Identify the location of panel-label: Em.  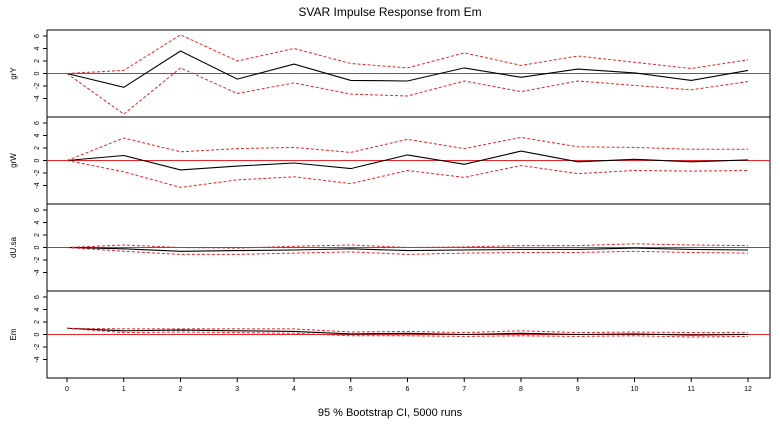
(13, 334).